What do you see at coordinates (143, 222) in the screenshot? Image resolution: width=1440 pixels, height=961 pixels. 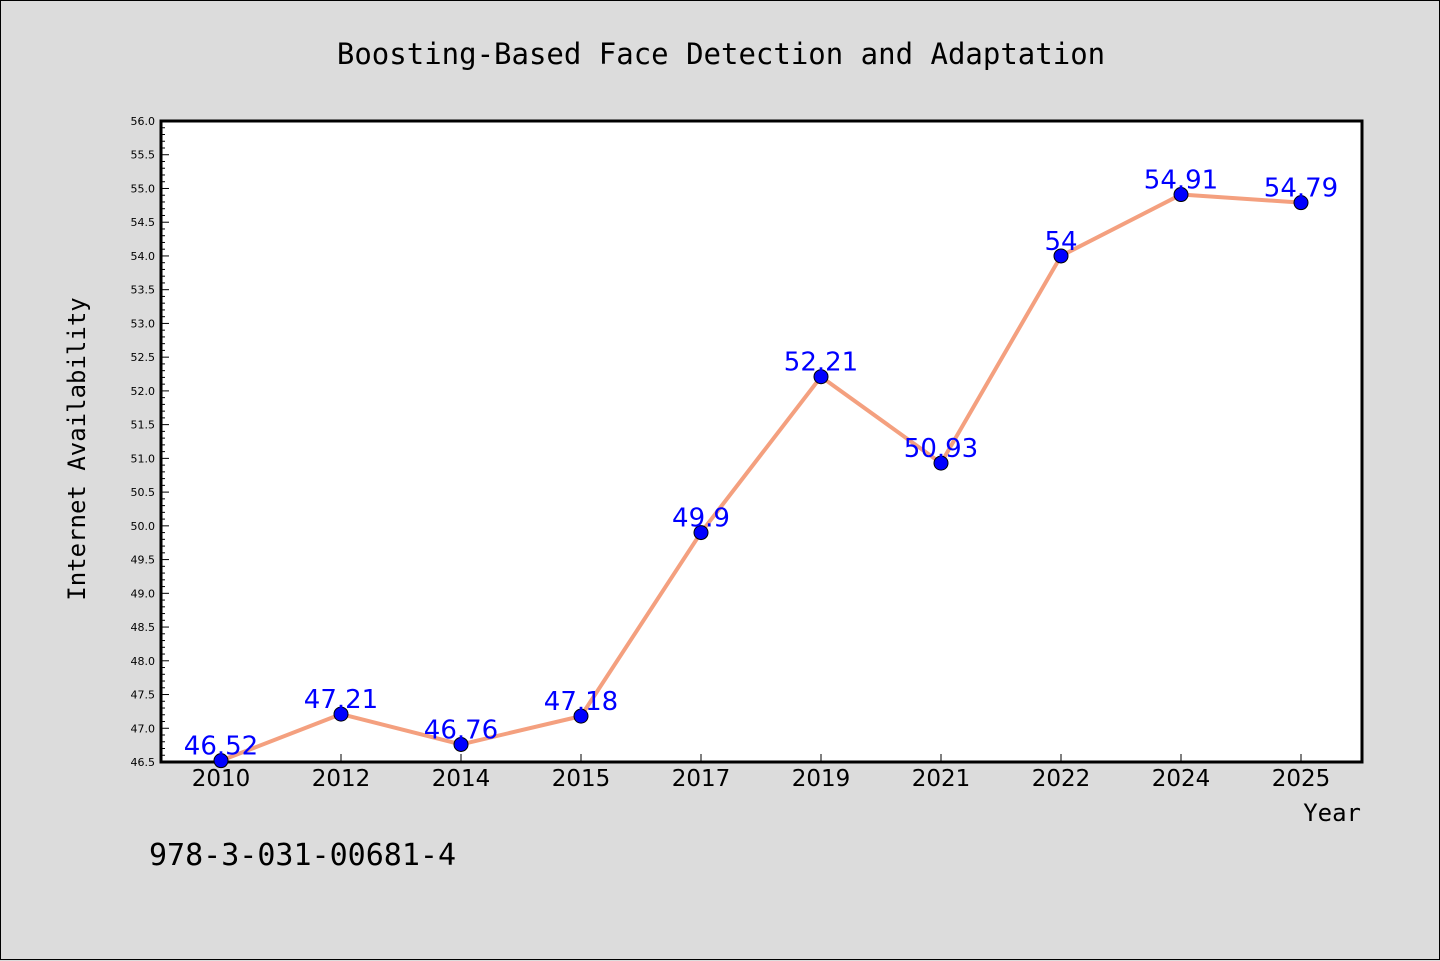 I see `y-tick-label: 54.5` at bounding box center [143, 222].